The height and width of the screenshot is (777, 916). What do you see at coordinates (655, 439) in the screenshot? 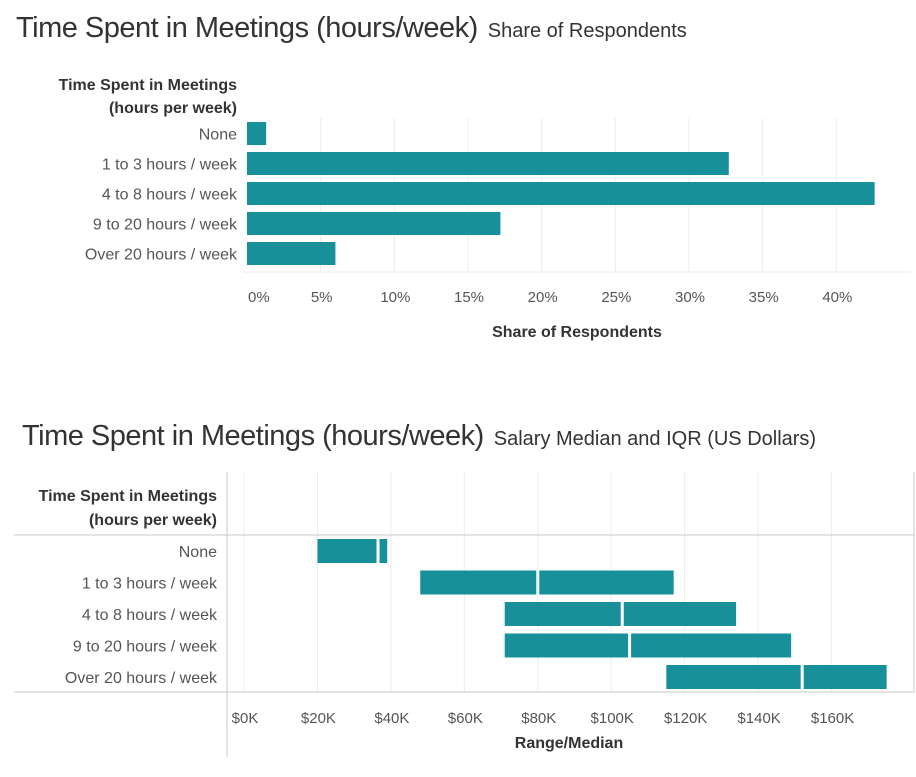
I see `chart2-subtitle: Salary Median and IQR (US Dollars)` at bounding box center [655, 439].